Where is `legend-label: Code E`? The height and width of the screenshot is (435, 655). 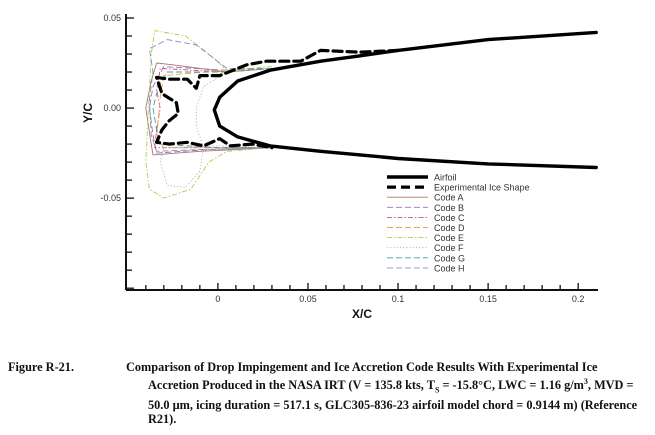 legend-label: Code E is located at coordinates (449, 238).